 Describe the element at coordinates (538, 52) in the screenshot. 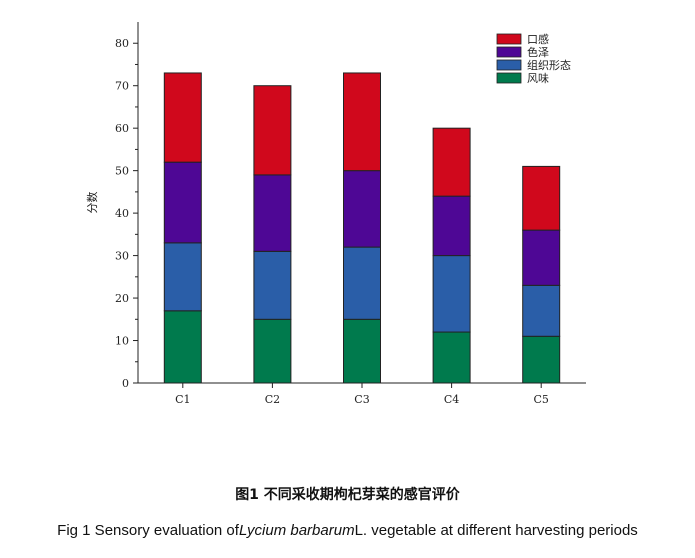

I see `legend-label: 色泽` at that location.